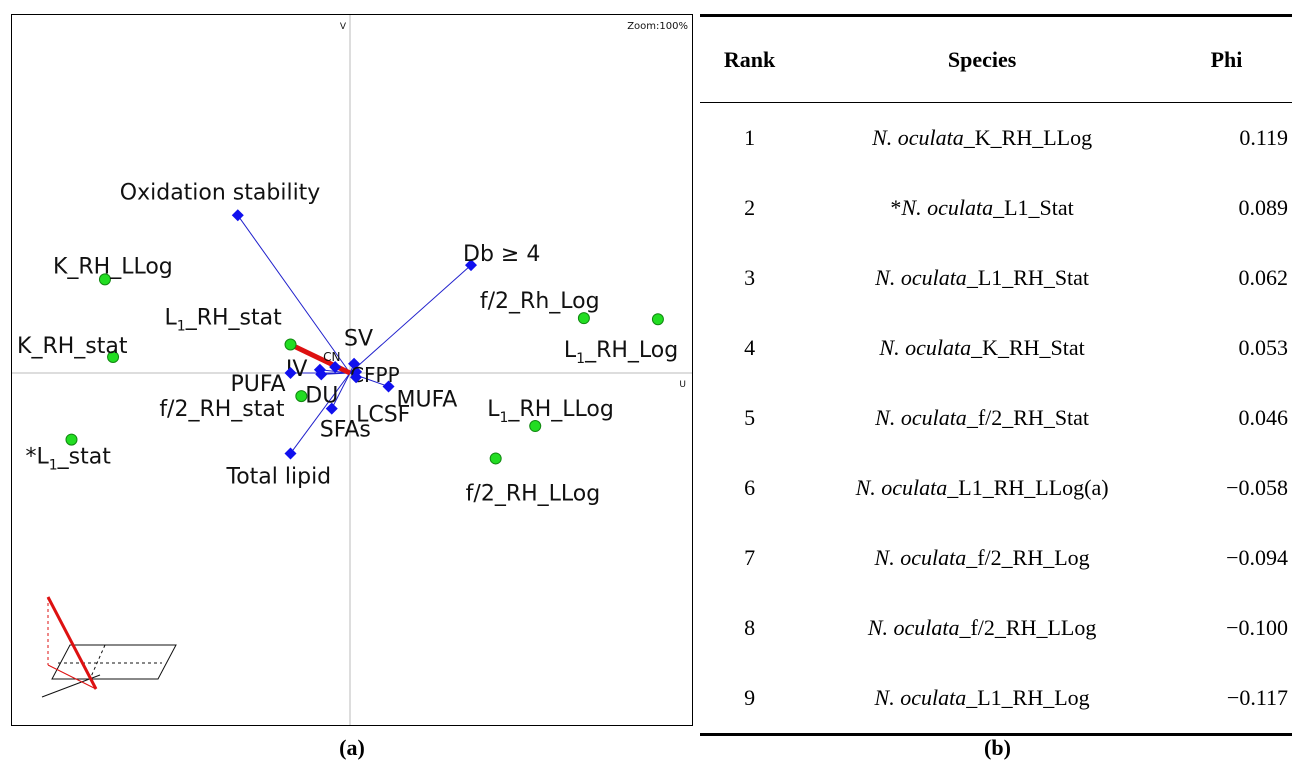  What do you see at coordinates (233, 318) in the screenshot?
I see `action-label-part: _RH_stat` at bounding box center [233, 318].